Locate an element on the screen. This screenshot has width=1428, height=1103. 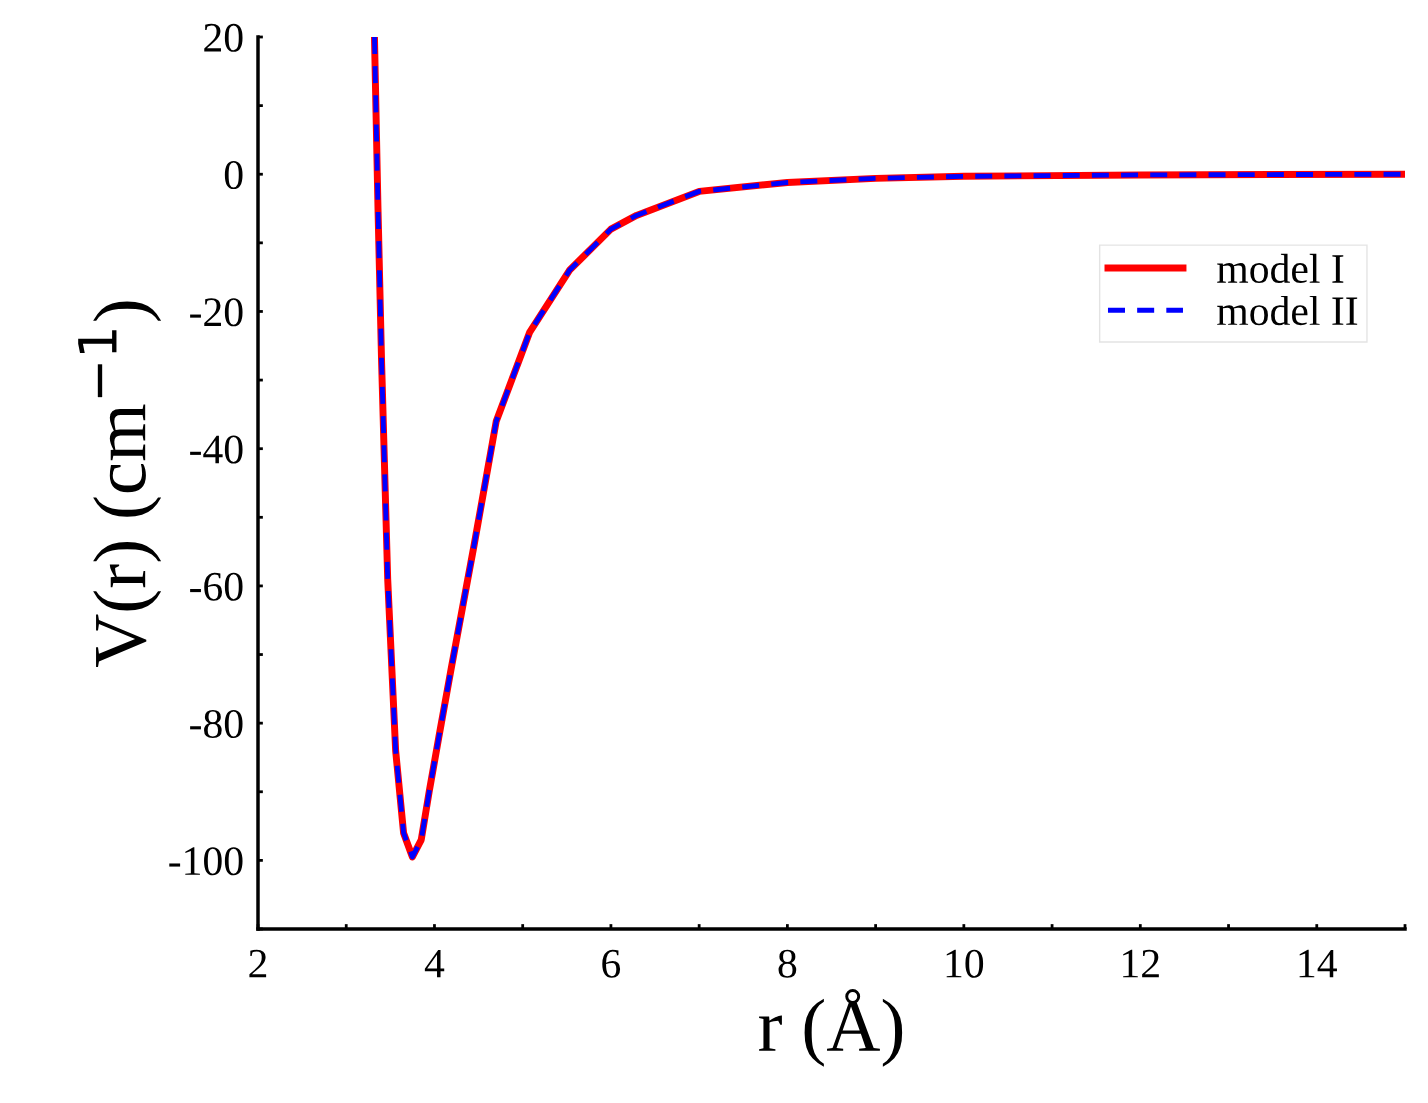
legend-label: model II is located at coordinates (1287, 310).